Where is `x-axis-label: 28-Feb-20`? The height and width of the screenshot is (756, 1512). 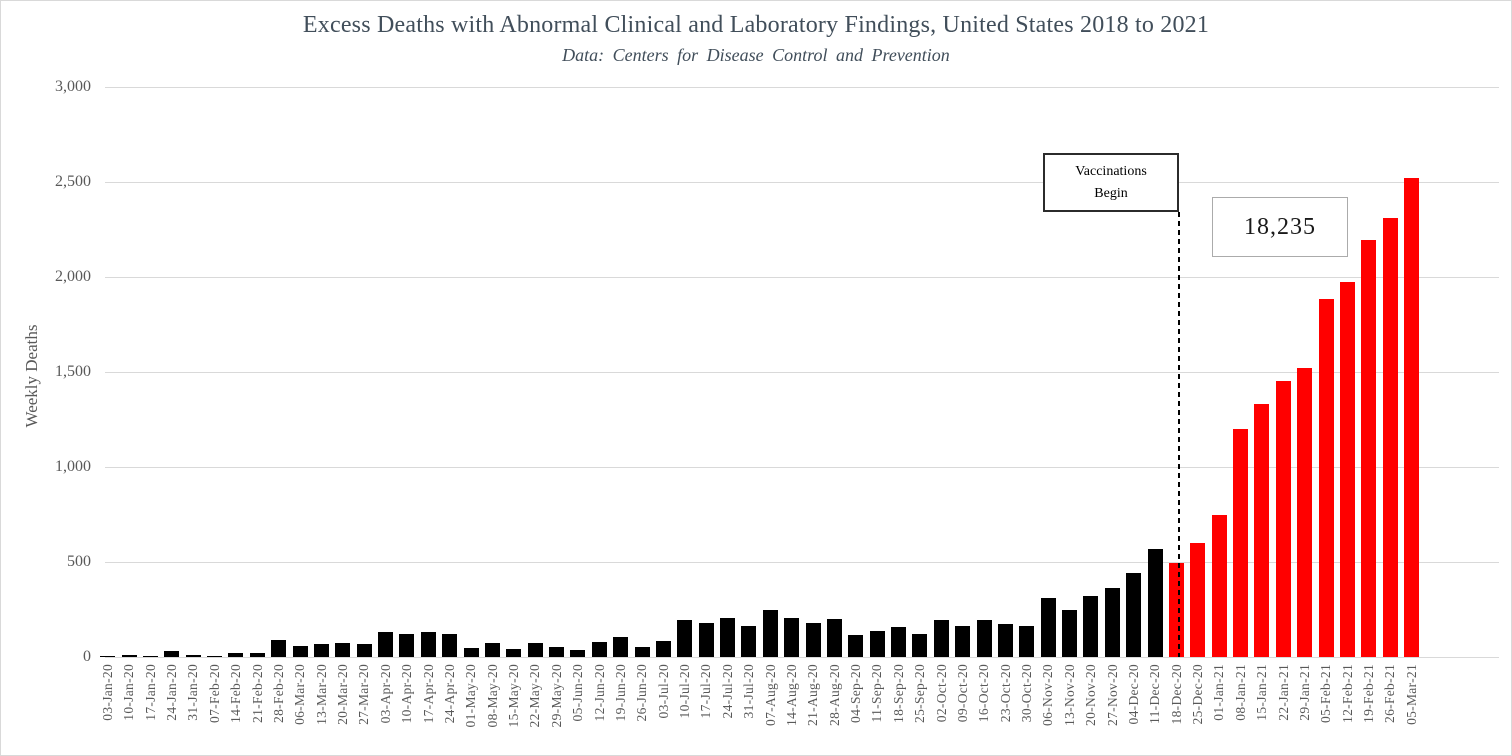 x-axis-label: 28-Feb-20 is located at coordinates (278, 693).